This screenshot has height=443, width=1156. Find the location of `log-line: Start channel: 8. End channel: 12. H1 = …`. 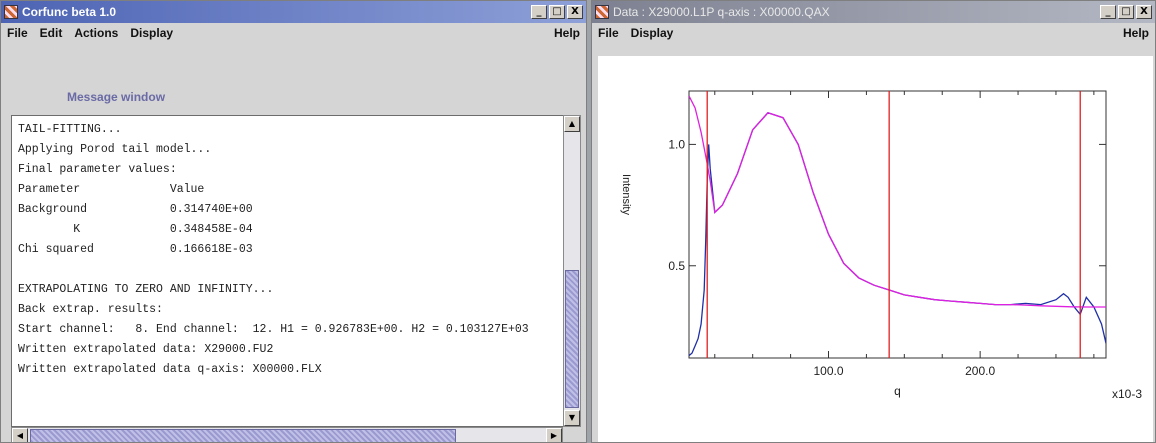

log-line: Start channel: 8. End channel: 12. H1 = … is located at coordinates (273, 329).